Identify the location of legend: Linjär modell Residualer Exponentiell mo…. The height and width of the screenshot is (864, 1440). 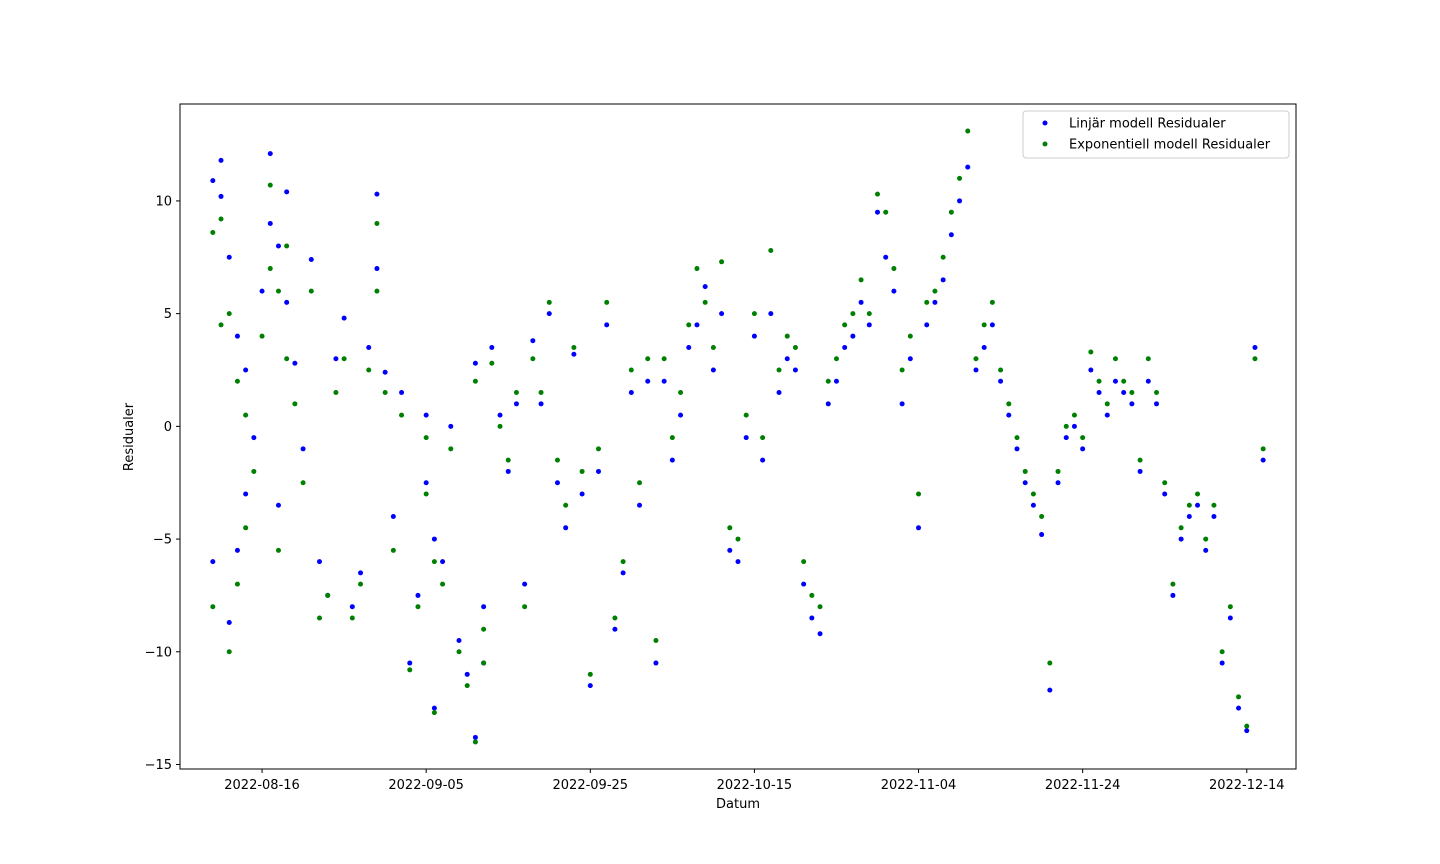
(1156, 134).